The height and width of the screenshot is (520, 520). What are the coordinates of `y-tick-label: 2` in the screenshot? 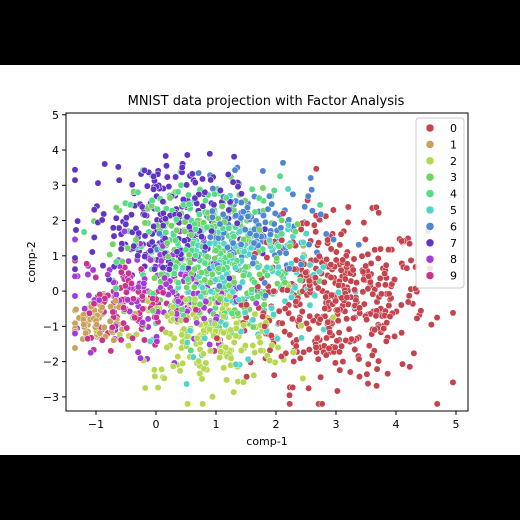 It's located at (55, 221).